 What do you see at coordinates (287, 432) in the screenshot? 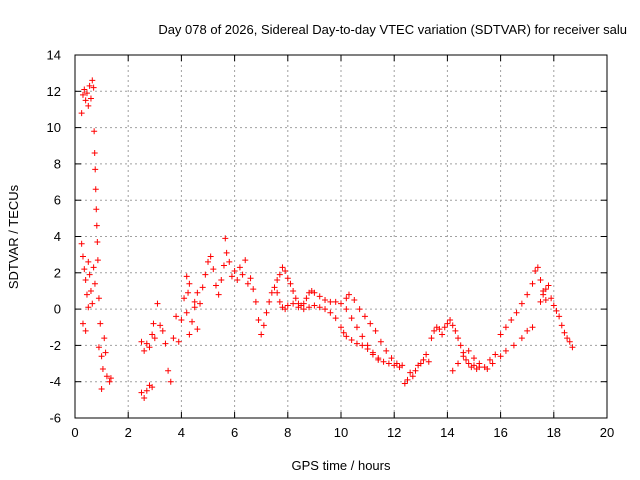
I see `x-tick-label: 8` at bounding box center [287, 432].